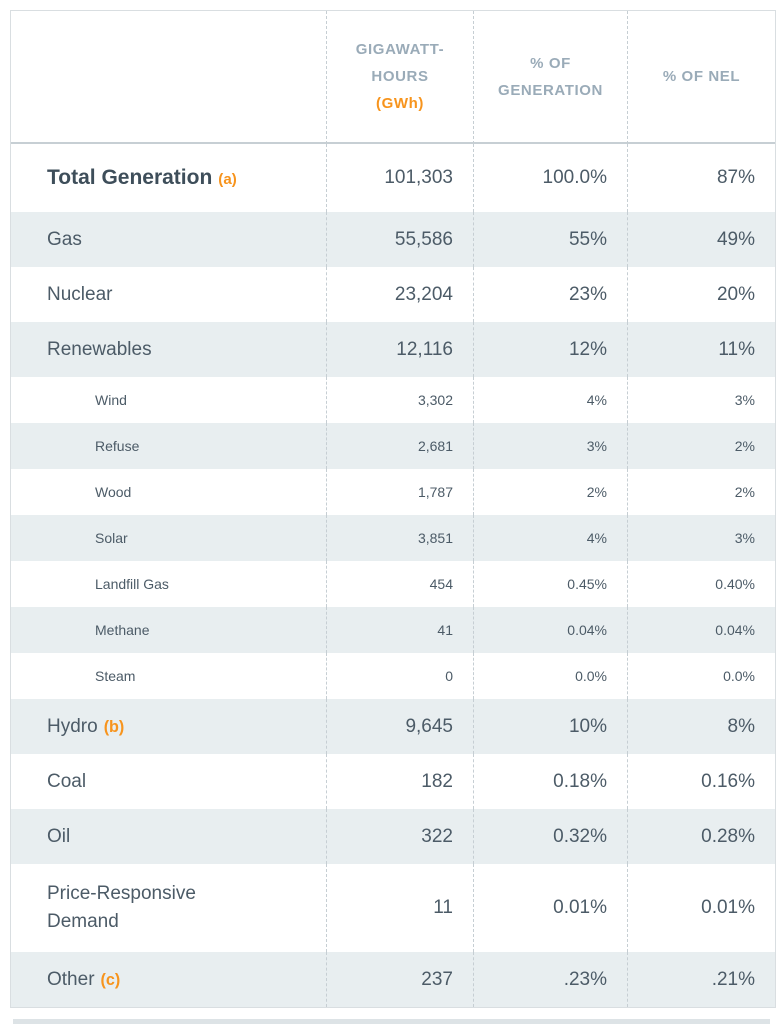 The height and width of the screenshot is (1024, 783). What do you see at coordinates (400, 178) in the screenshot?
I see `gwh-value: 101,303` at bounding box center [400, 178].